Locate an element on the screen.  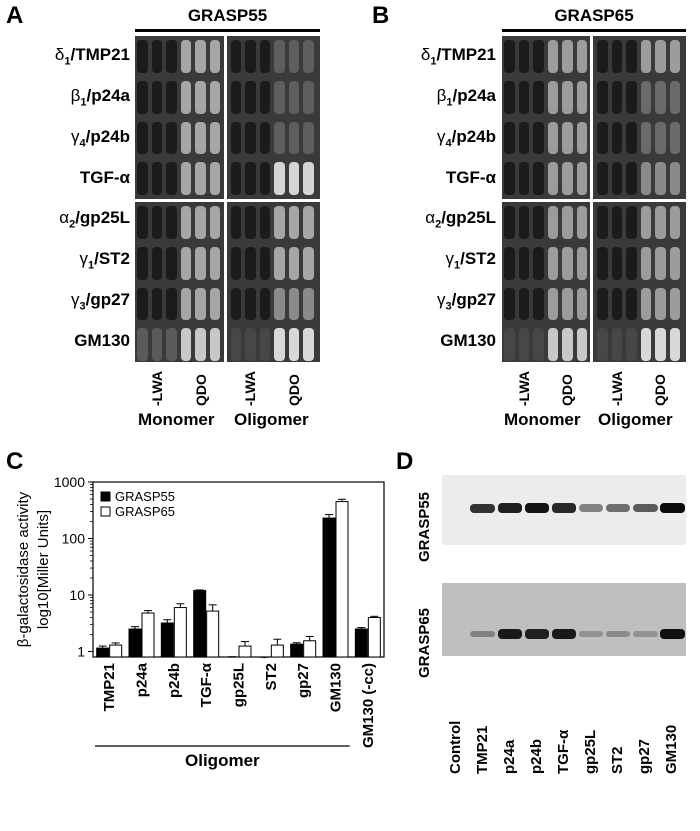
panel-a-header: GRASP55 is located at coordinates (227, 19).